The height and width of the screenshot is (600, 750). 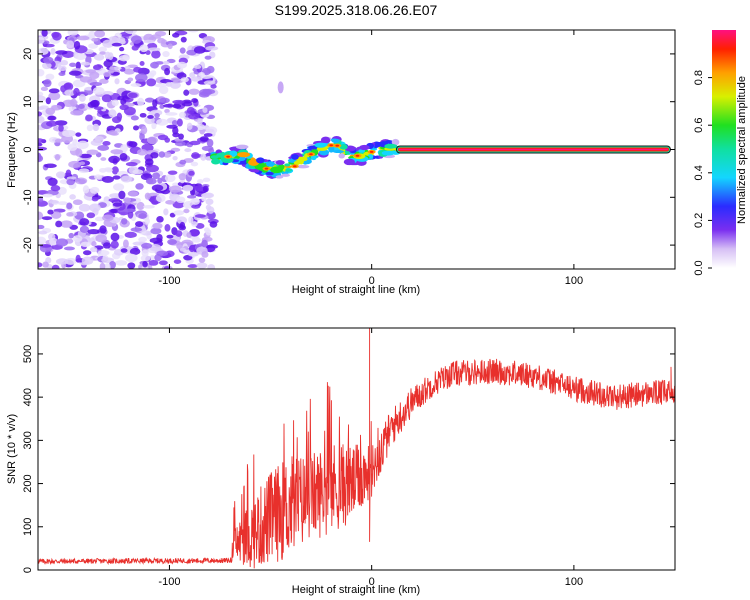 What do you see at coordinates (169, 281) in the screenshot?
I see `x-tick-label: -100` at bounding box center [169, 281].